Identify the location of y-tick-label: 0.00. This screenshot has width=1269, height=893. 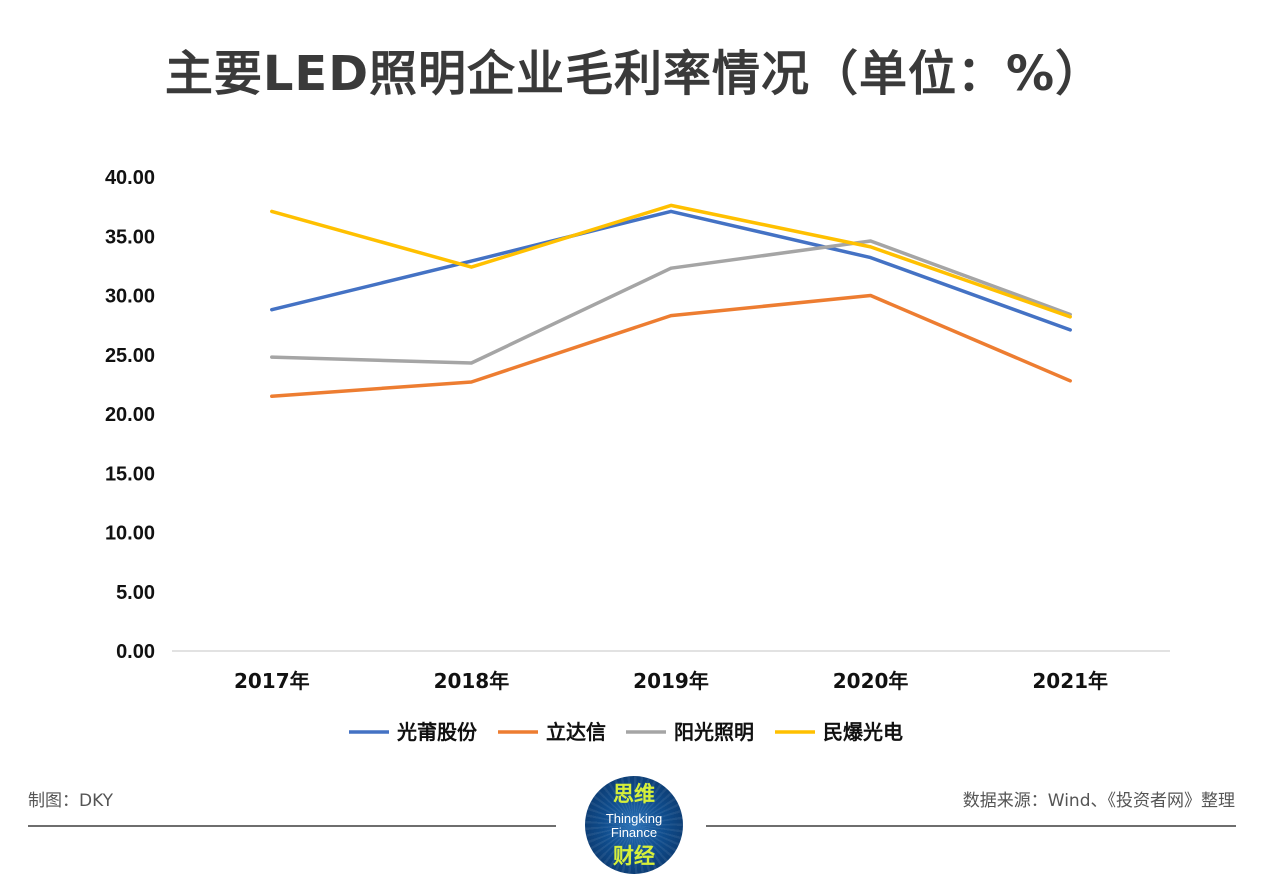
(135, 652).